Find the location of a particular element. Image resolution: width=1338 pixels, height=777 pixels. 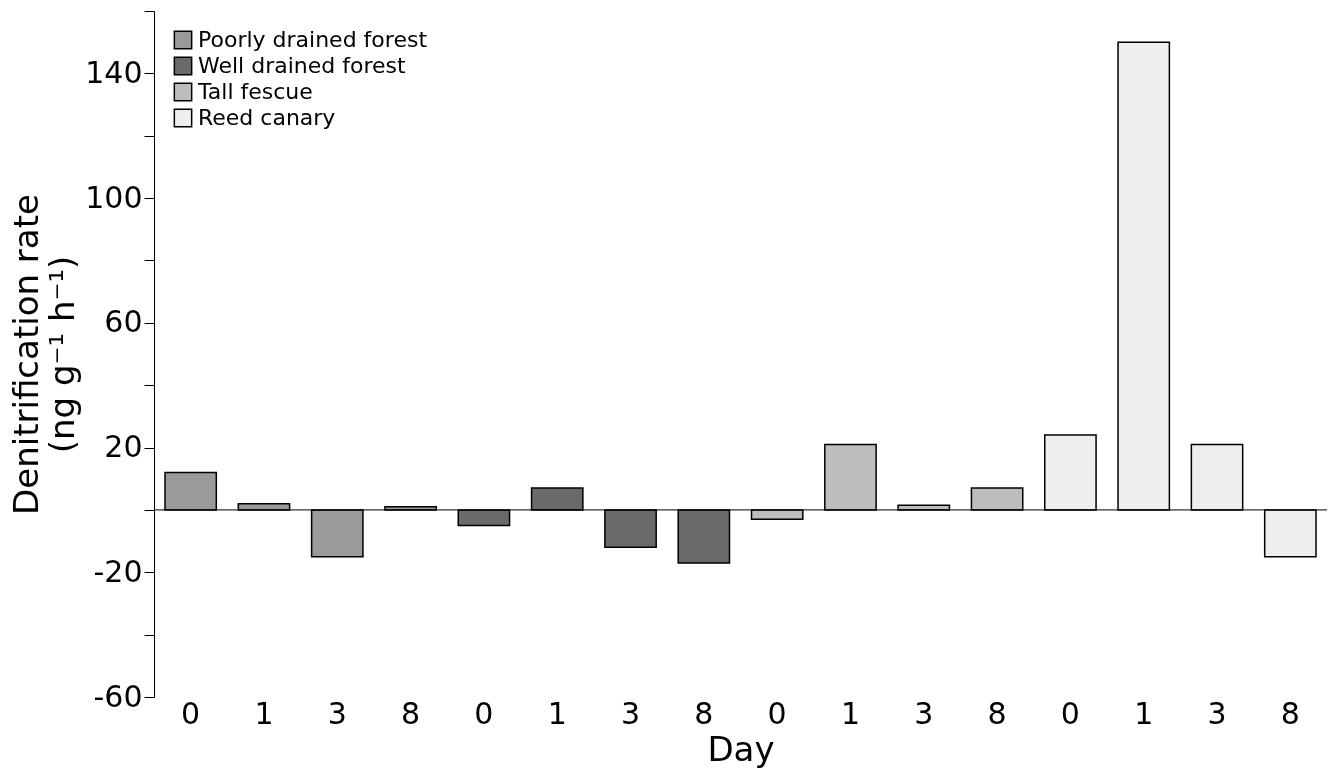

y-axis-title: Denitrification rate (ng g⁻¹ h⁻¹) is located at coordinates (44, 354).